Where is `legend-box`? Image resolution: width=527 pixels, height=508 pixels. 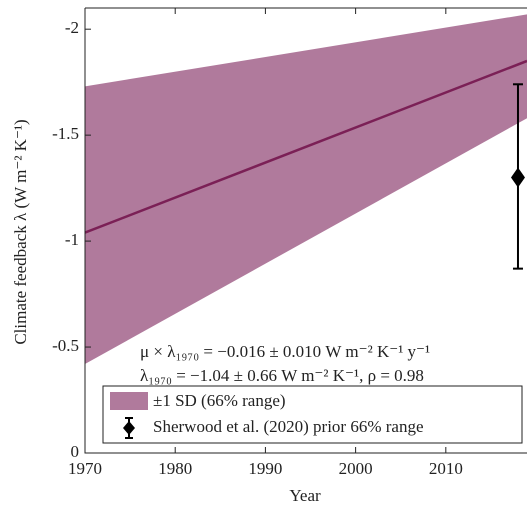
legend-box is located at coordinates (312, 414).